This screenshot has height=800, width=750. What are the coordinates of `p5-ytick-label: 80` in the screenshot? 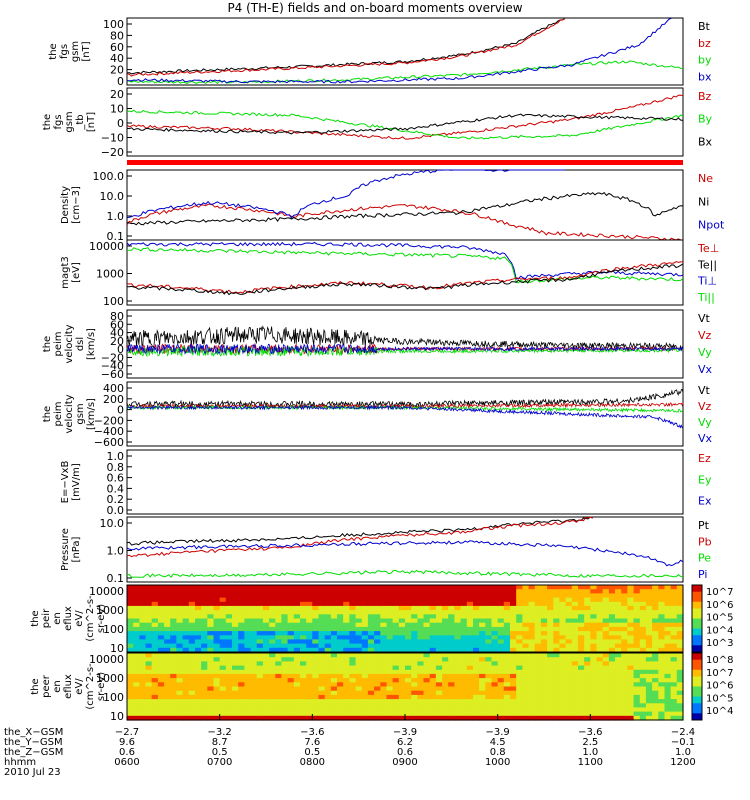 It's located at (117, 316).